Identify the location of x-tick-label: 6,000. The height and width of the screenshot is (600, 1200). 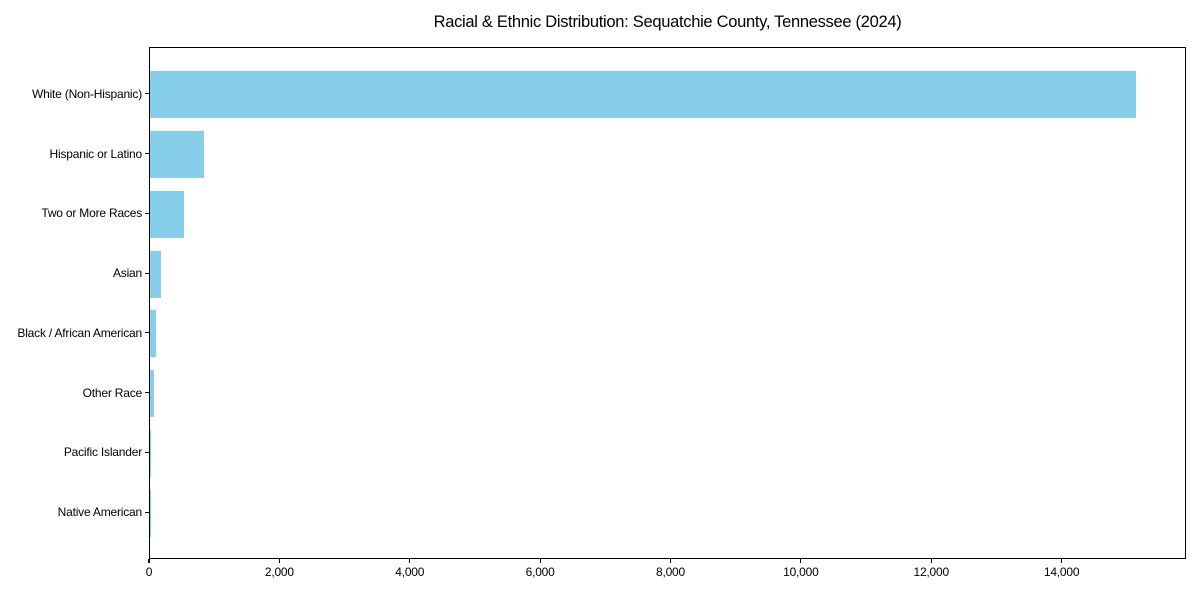
(540, 572).